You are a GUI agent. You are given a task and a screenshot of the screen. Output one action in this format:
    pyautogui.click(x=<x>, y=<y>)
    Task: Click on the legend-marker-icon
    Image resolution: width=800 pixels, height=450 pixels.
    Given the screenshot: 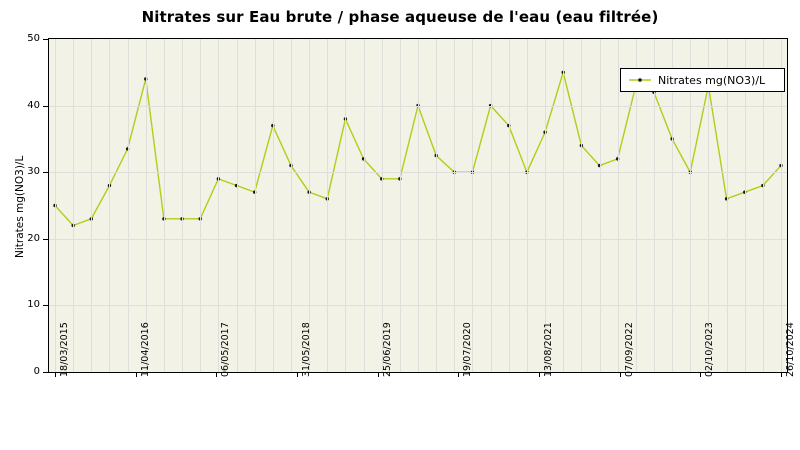 What is the action you would take?
    pyautogui.click(x=640, y=80)
    